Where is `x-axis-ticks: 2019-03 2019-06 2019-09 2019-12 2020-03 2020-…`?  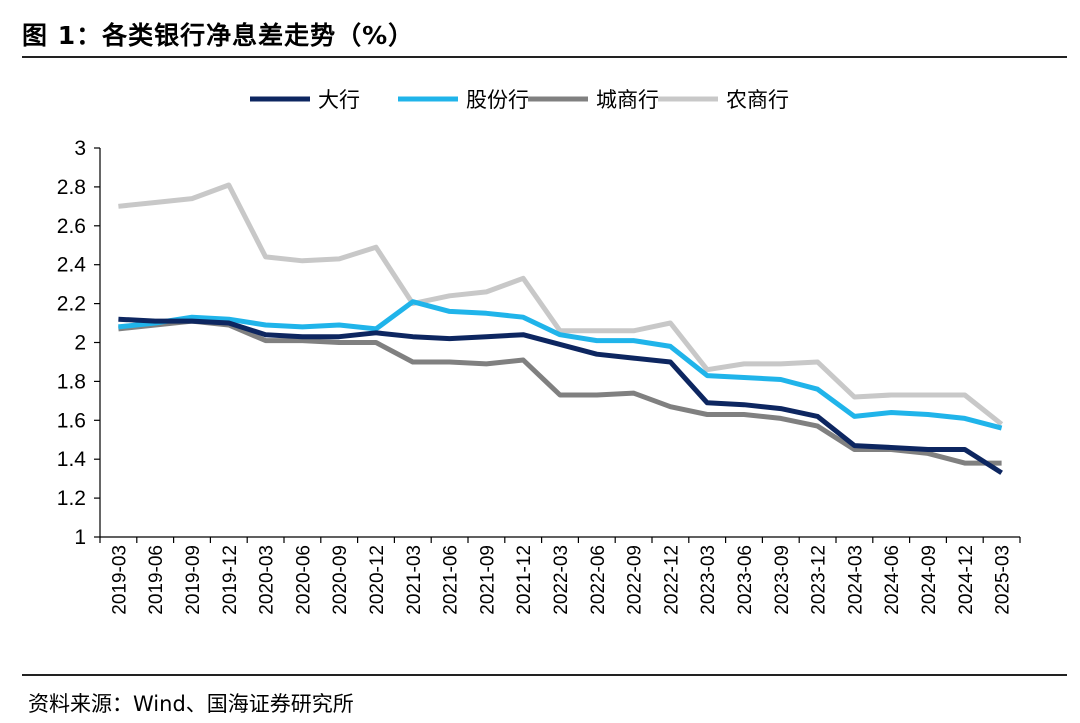
x-axis-ticks: 2019-03 2019-06 2019-09 2019-12 2020-03 2020-… is located at coordinates (560, 576).